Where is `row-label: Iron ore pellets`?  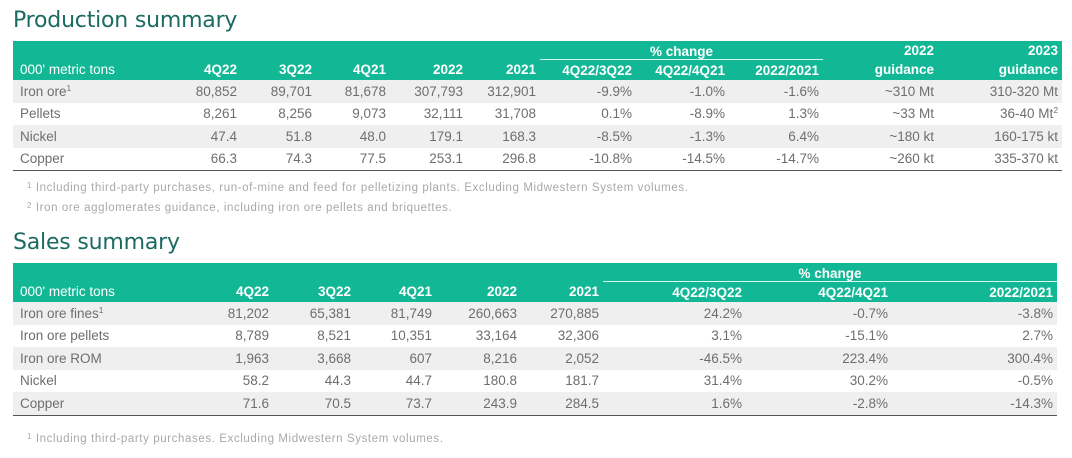 row-label: Iron ore pellets is located at coordinates (88, 336).